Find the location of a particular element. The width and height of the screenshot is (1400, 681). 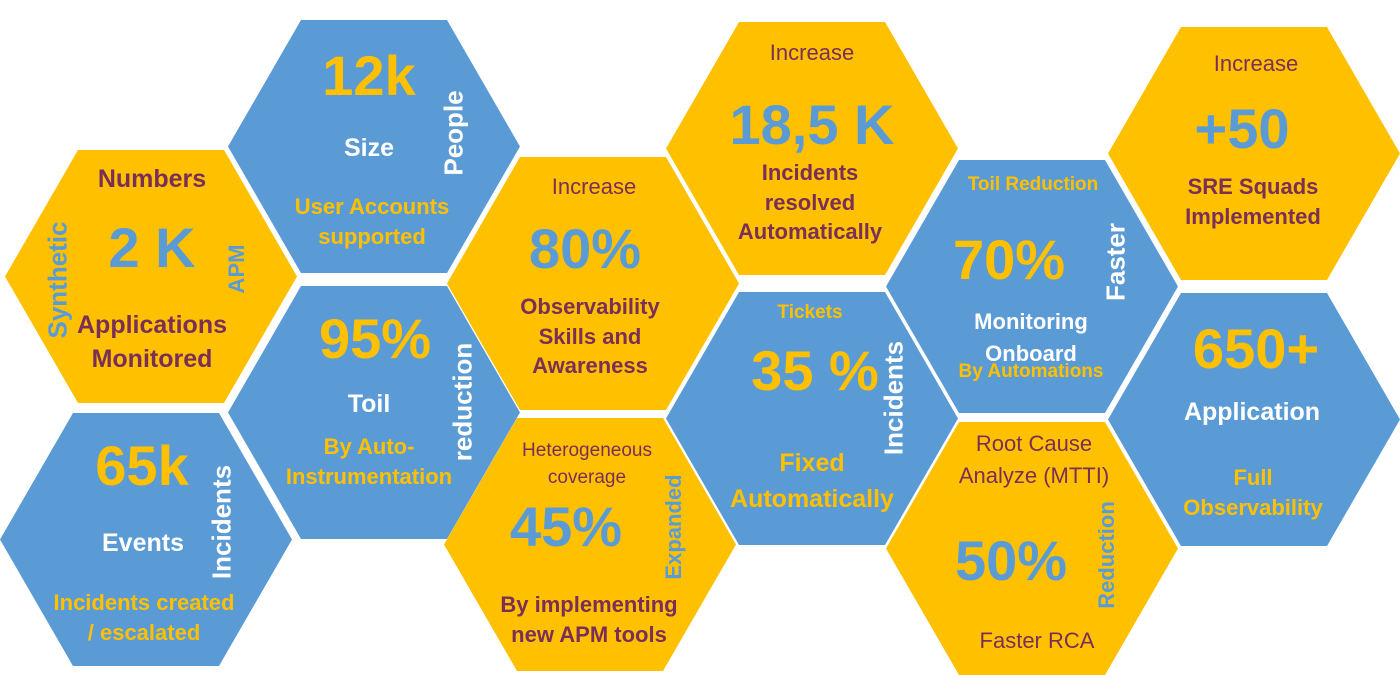

events-sub-label: Incidents created / escalated is located at coordinates (144, 617).